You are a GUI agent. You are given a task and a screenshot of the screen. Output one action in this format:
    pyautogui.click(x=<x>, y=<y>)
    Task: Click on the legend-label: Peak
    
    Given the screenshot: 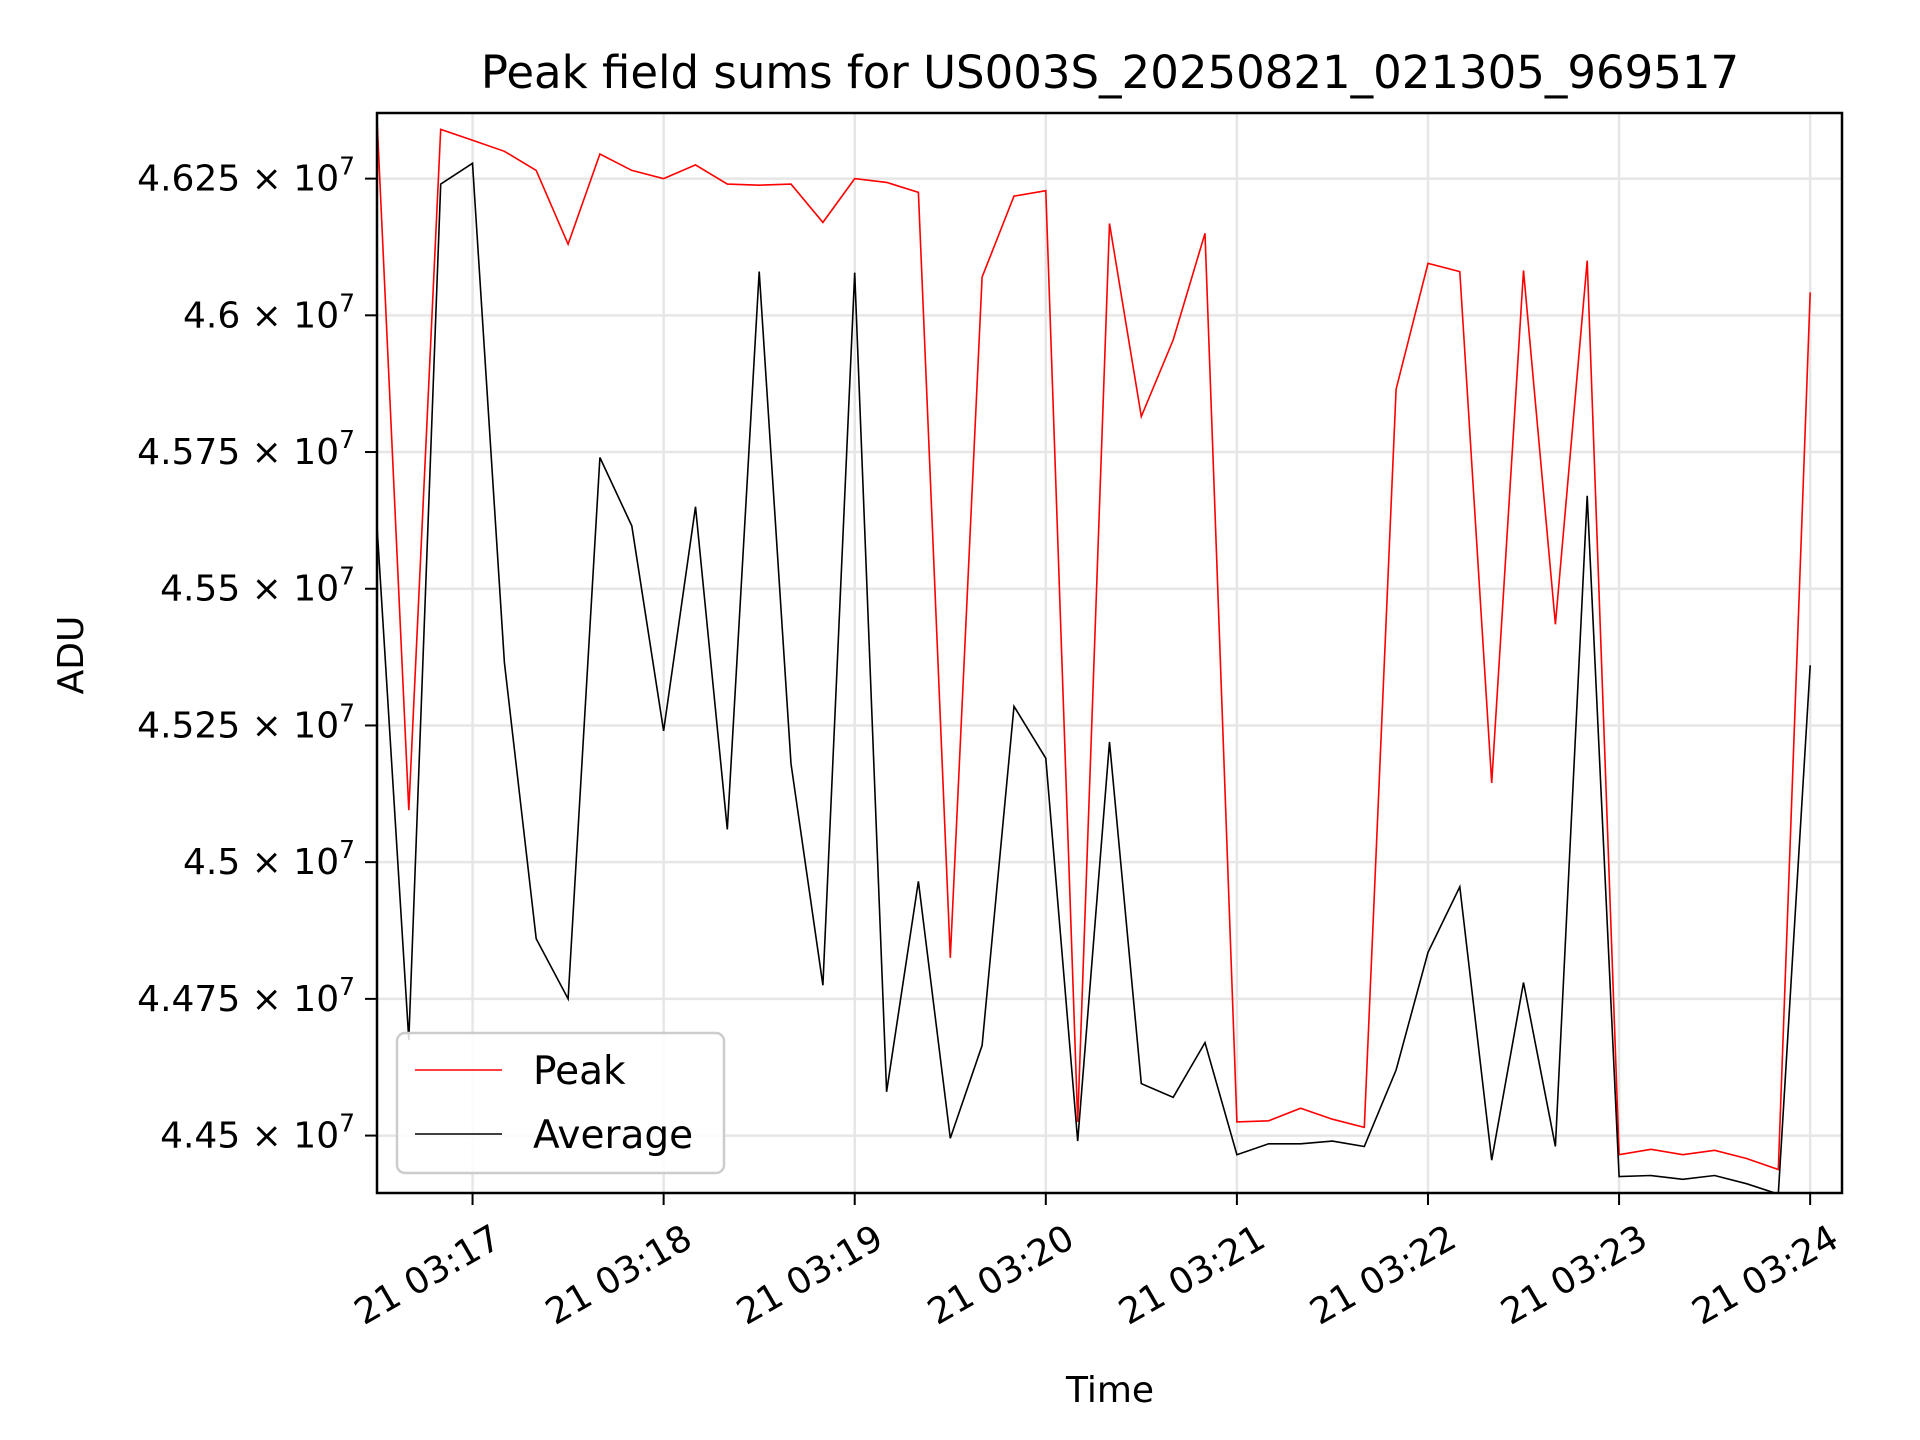 What is the action you would take?
    pyautogui.click(x=579, y=1071)
    